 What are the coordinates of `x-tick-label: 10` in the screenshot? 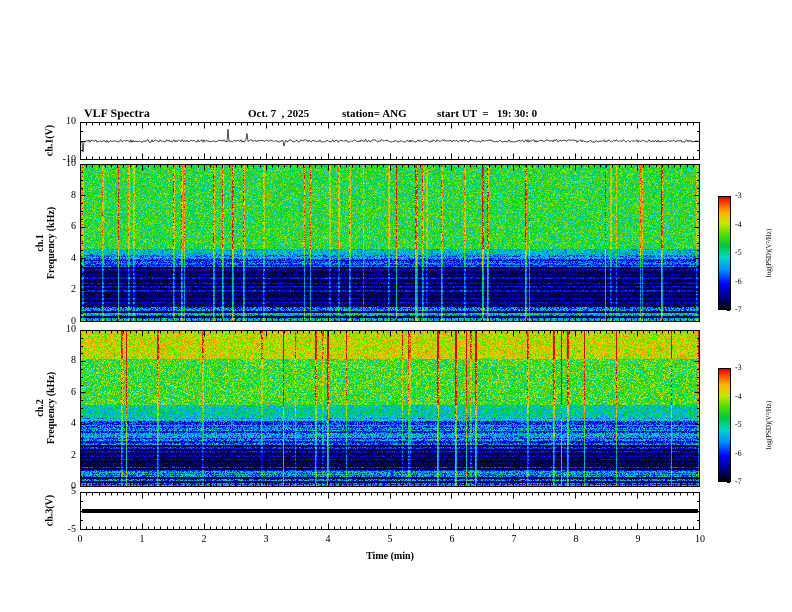 It's located at (700, 539).